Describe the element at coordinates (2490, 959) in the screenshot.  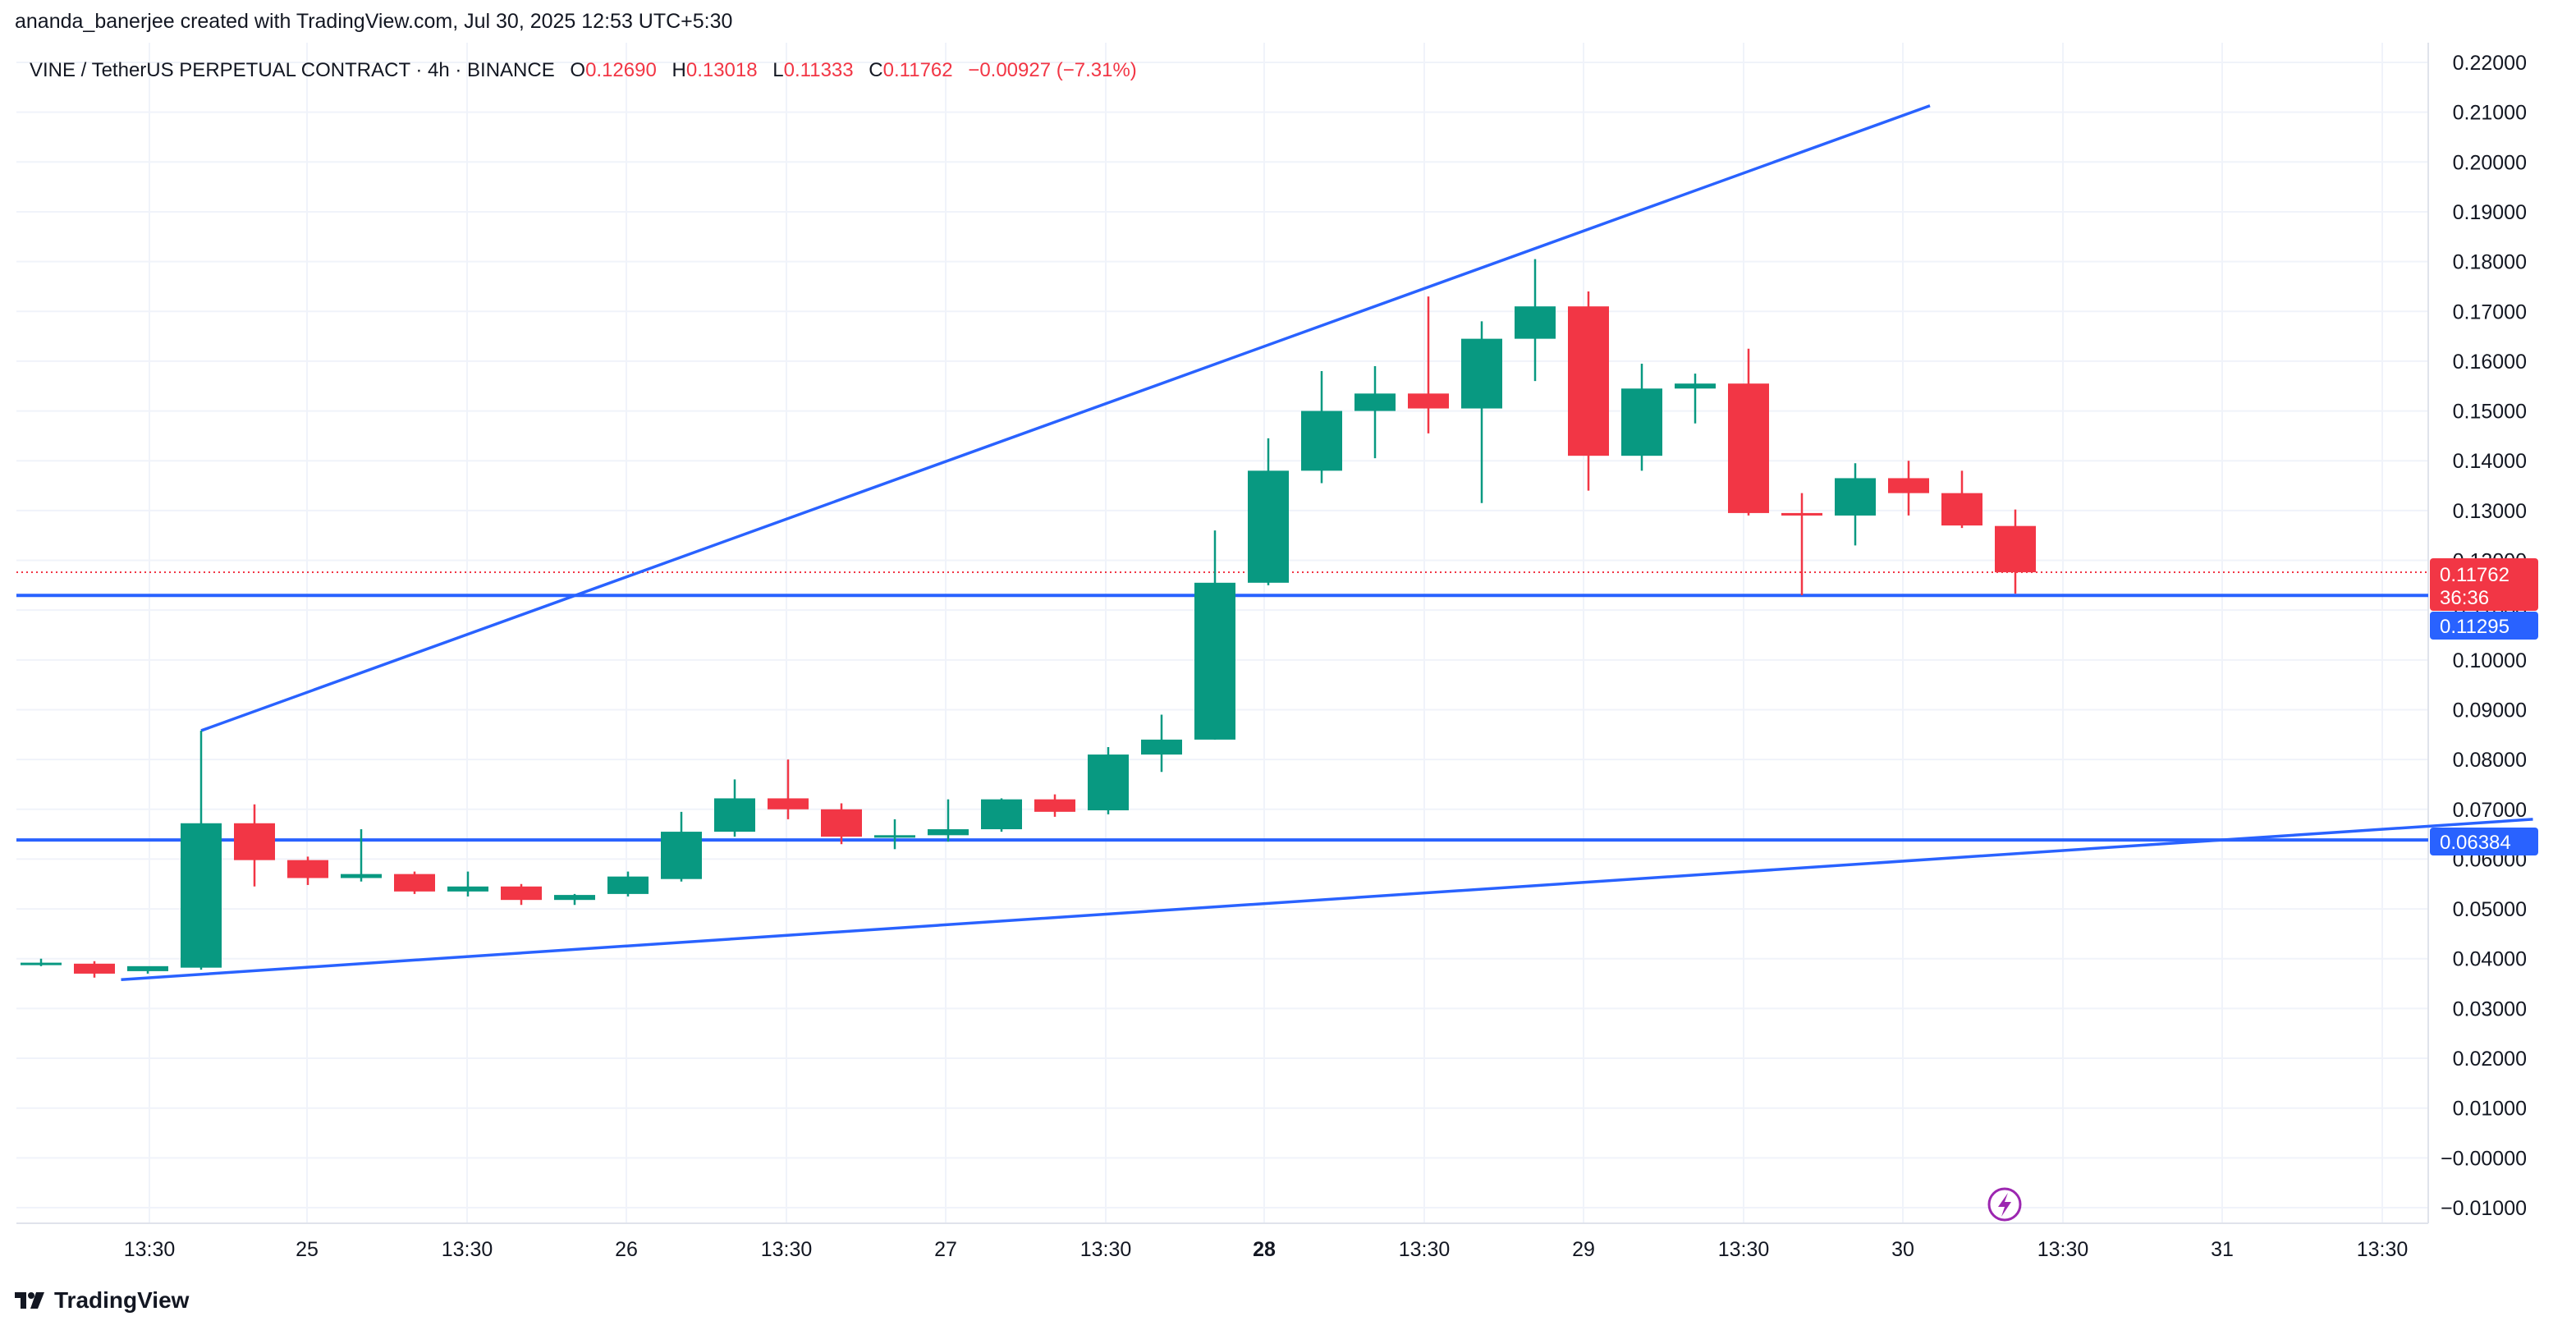
I see `price-tick-label: 0.04000` at that location.